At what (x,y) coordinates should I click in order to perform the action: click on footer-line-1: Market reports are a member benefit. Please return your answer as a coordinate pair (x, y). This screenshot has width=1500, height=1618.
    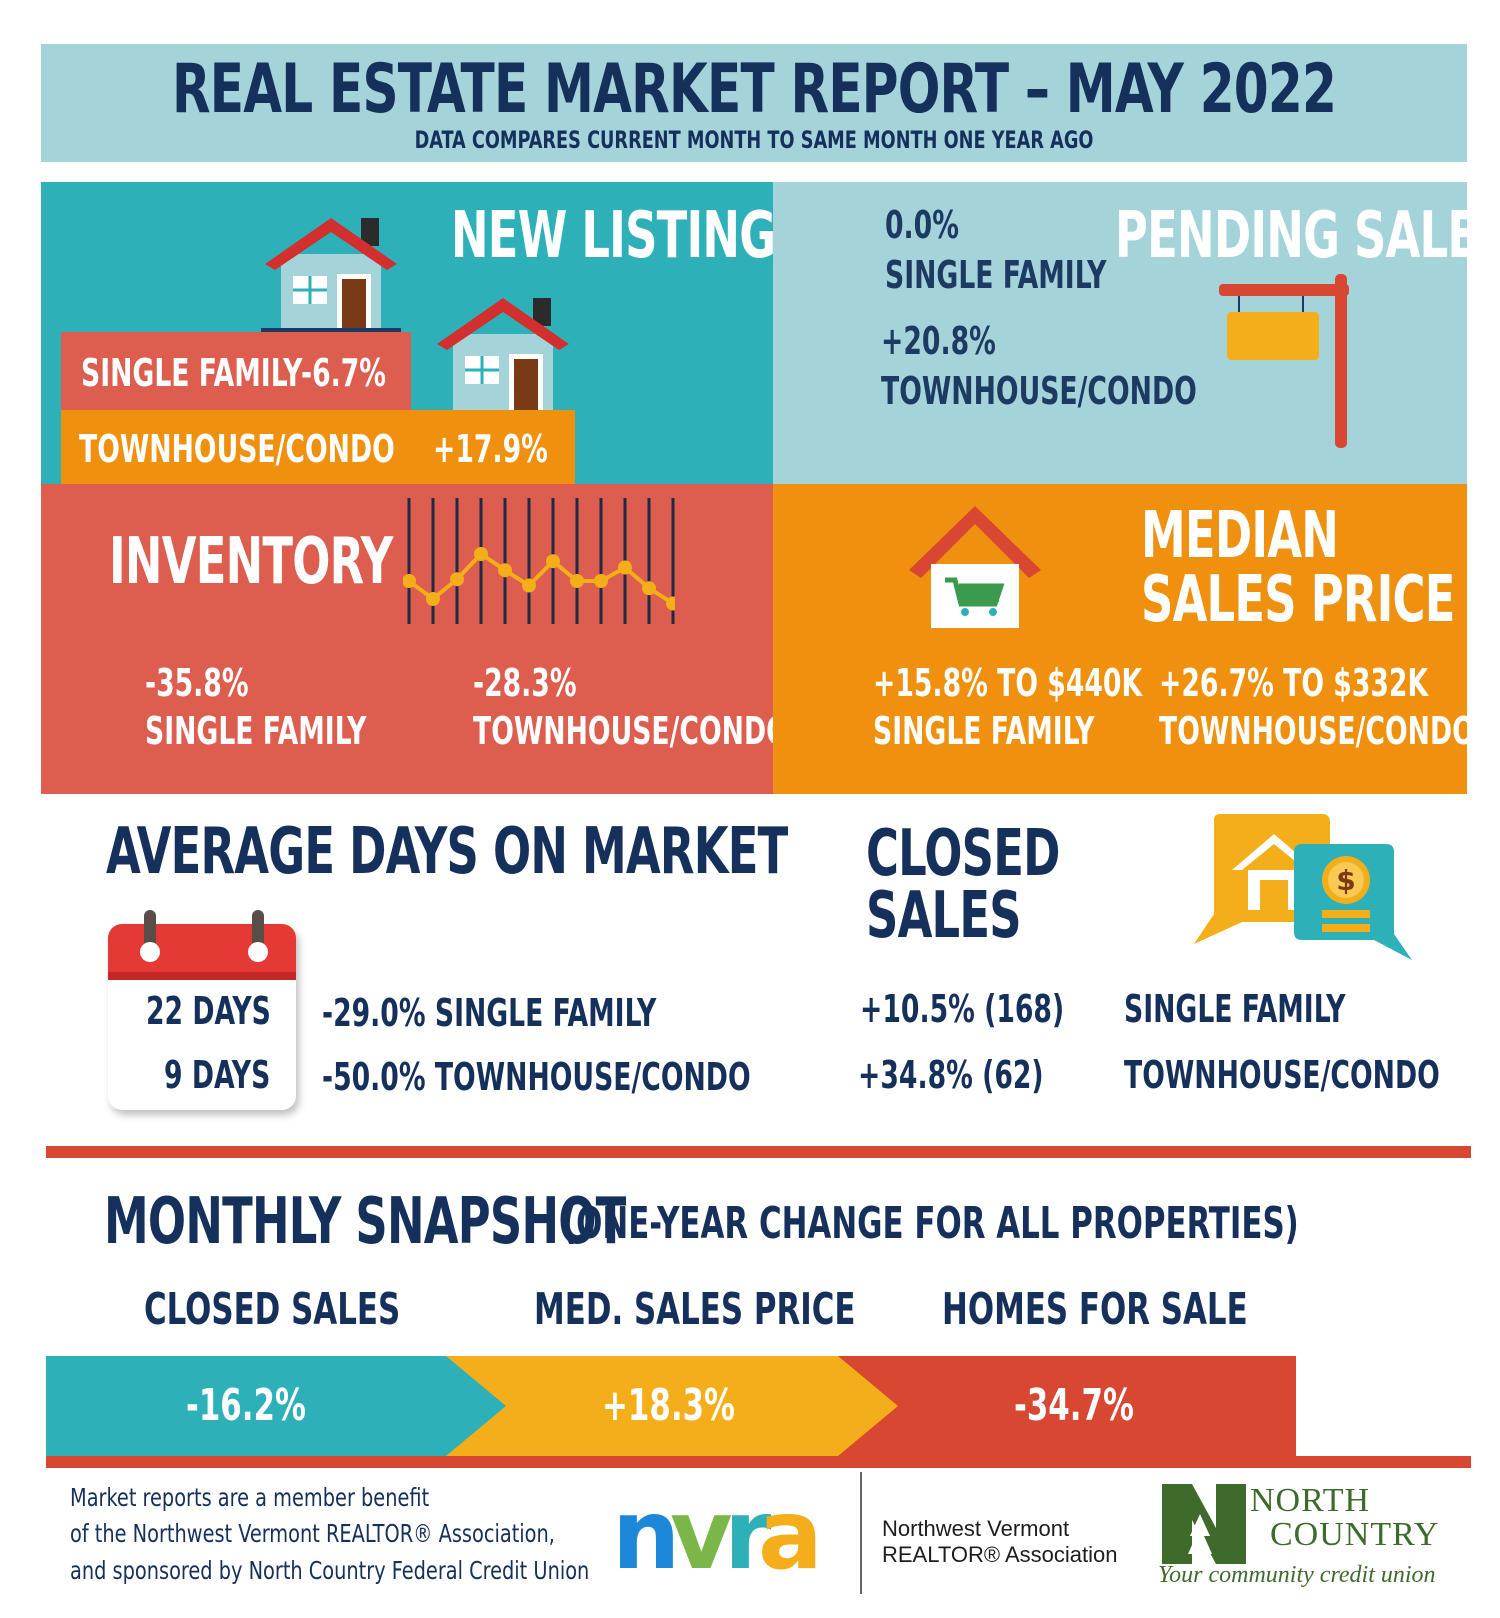
    Looking at the image, I should click on (250, 1497).